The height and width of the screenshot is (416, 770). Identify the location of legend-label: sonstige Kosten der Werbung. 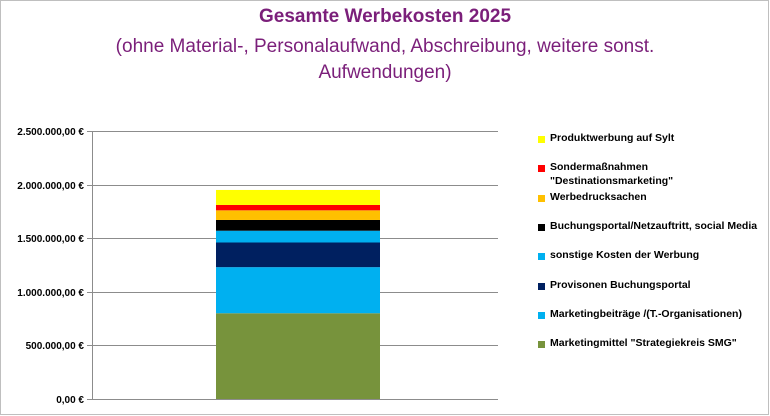
(625, 255).